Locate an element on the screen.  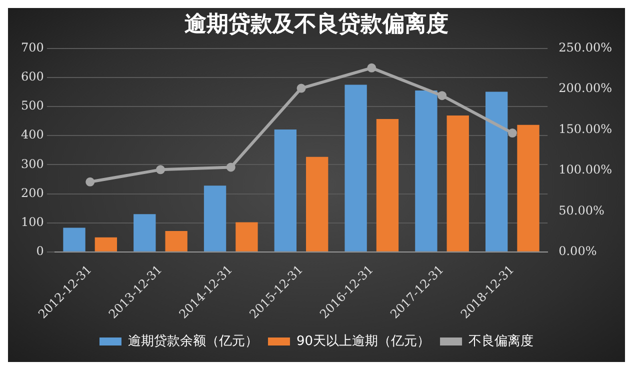
y2-tick-label: 100.00% is located at coordinates (585, 169).